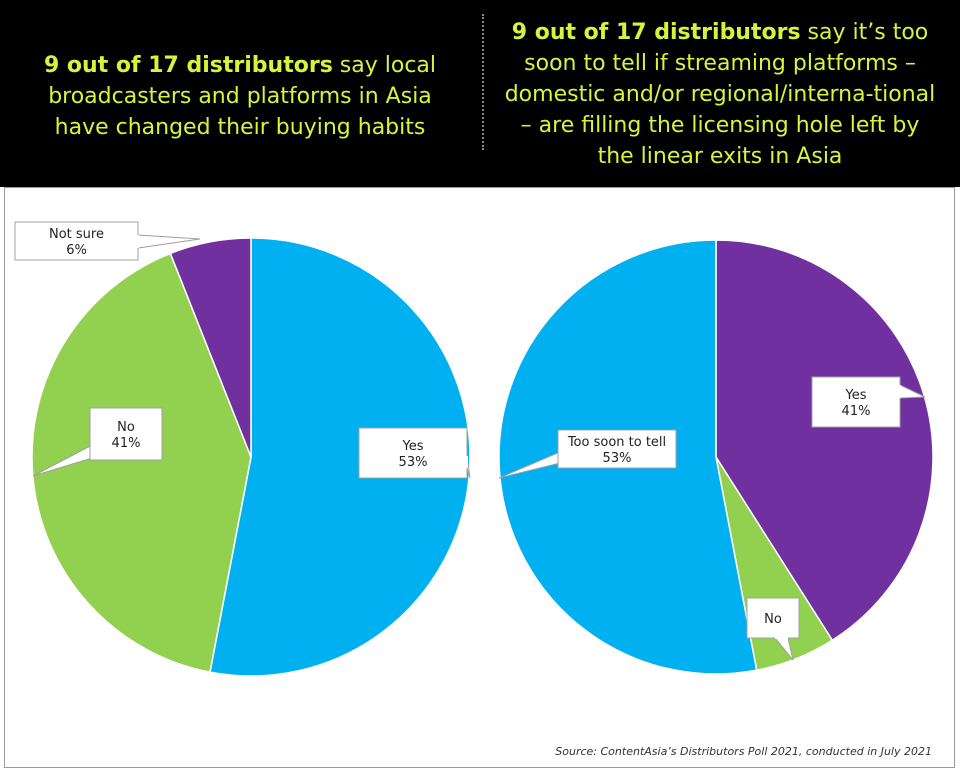 This screenshot has height=773, width=960. I want to click on headline-right-bold: 9 out of 17 distributors, so click(656, 32).